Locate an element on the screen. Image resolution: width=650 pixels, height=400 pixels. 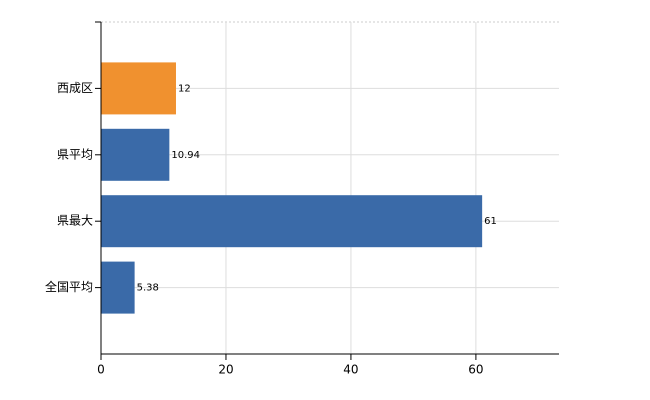
x-tick-label: 20 is located at coordinates (225, 370).